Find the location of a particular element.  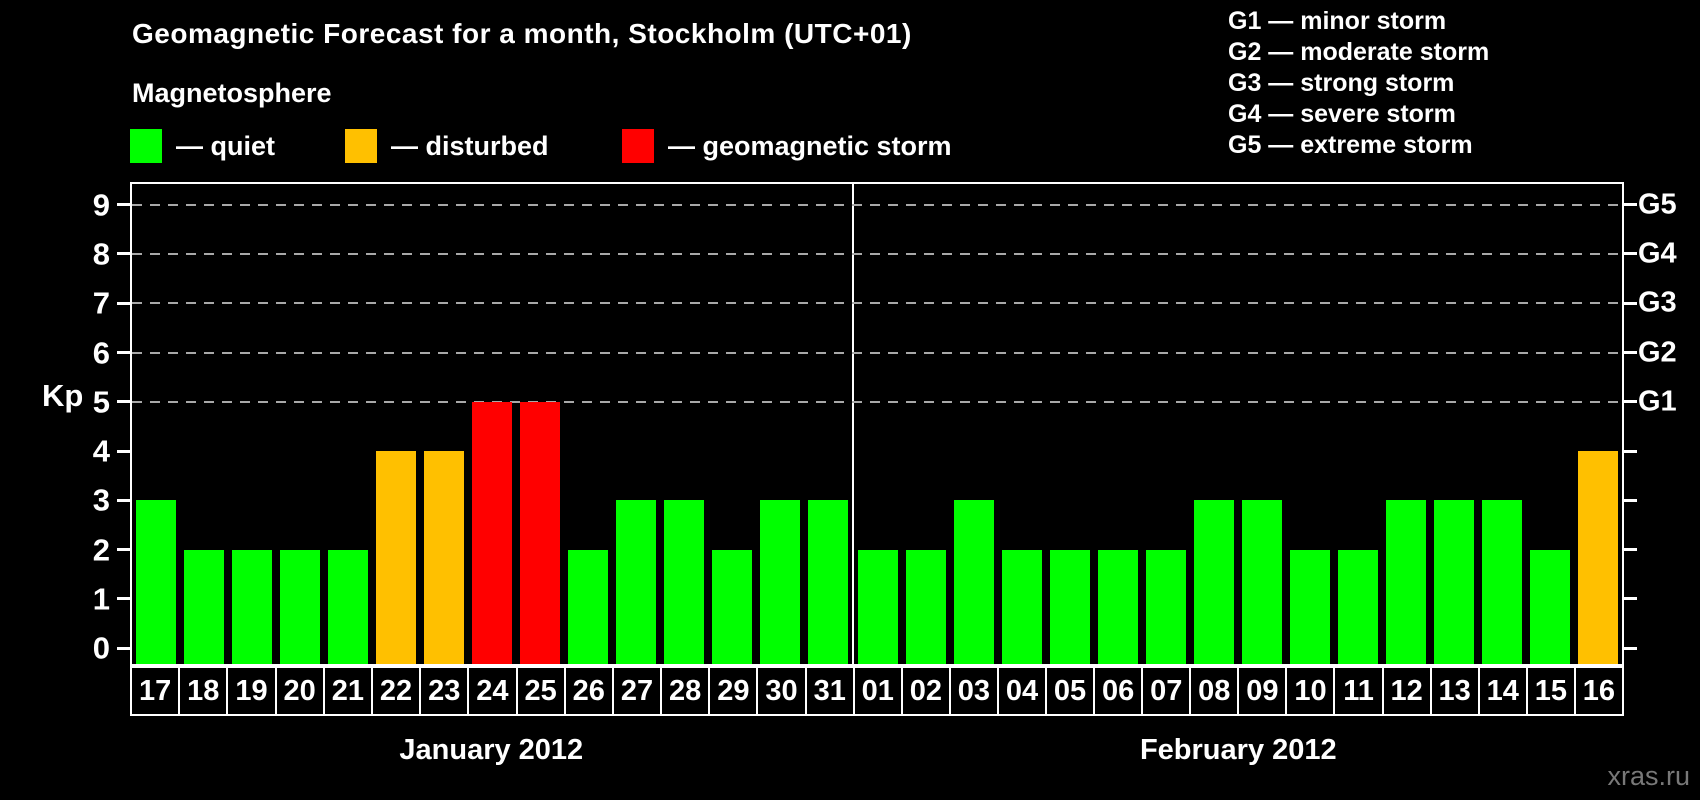

y-axis-tick-label: 8 is located at coordinates (101, 254).